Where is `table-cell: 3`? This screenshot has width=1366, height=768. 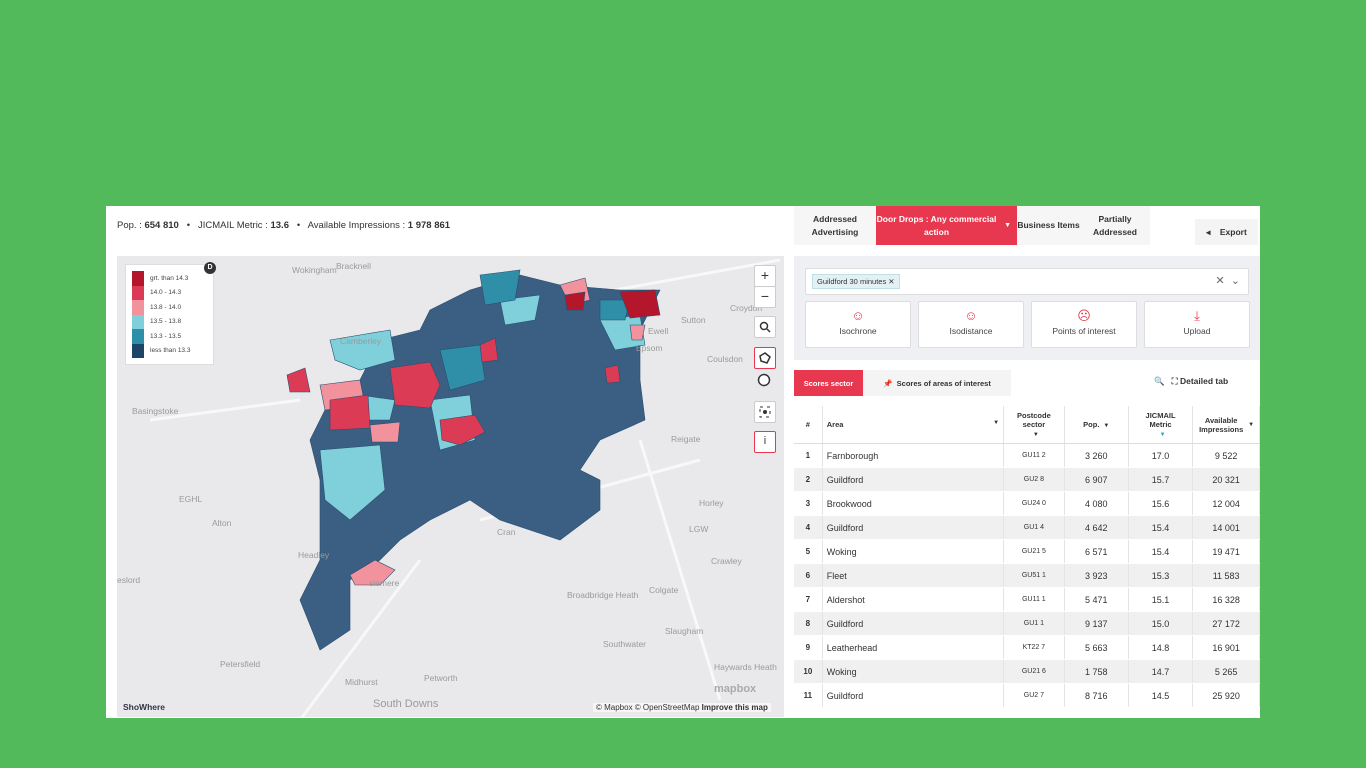 table-cell: 3 is located at coordinates (808, 503).